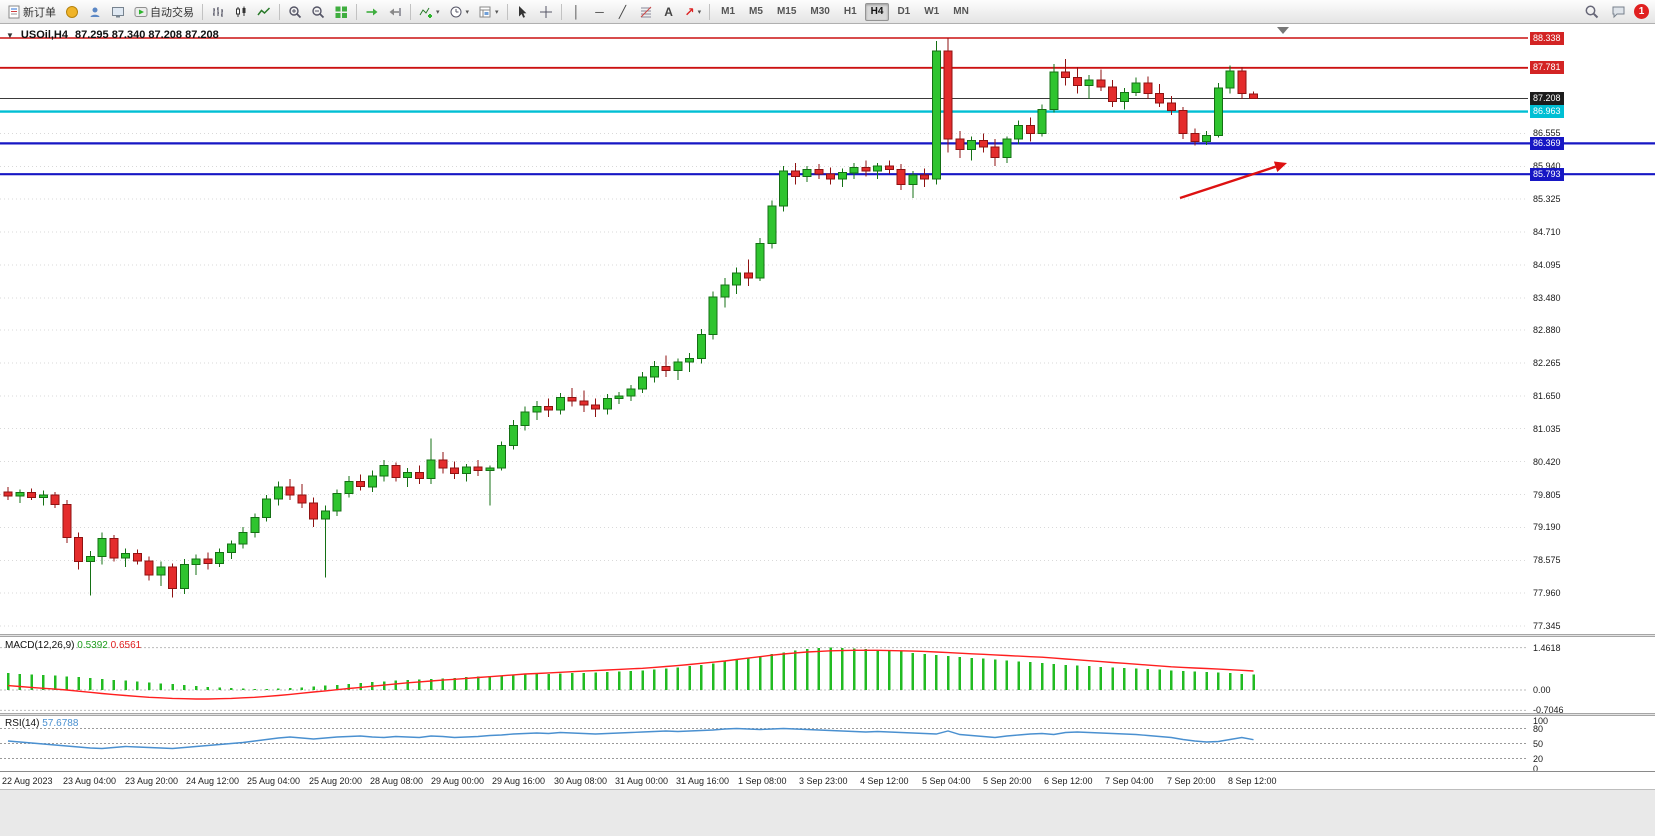 Image resolution: width=1655 pixels, height=836 pixels. What do you see at coordinates (904, 11) in the screenshot?
I see `timeframe-d1-button: D1` at bounding box center [904, 11].